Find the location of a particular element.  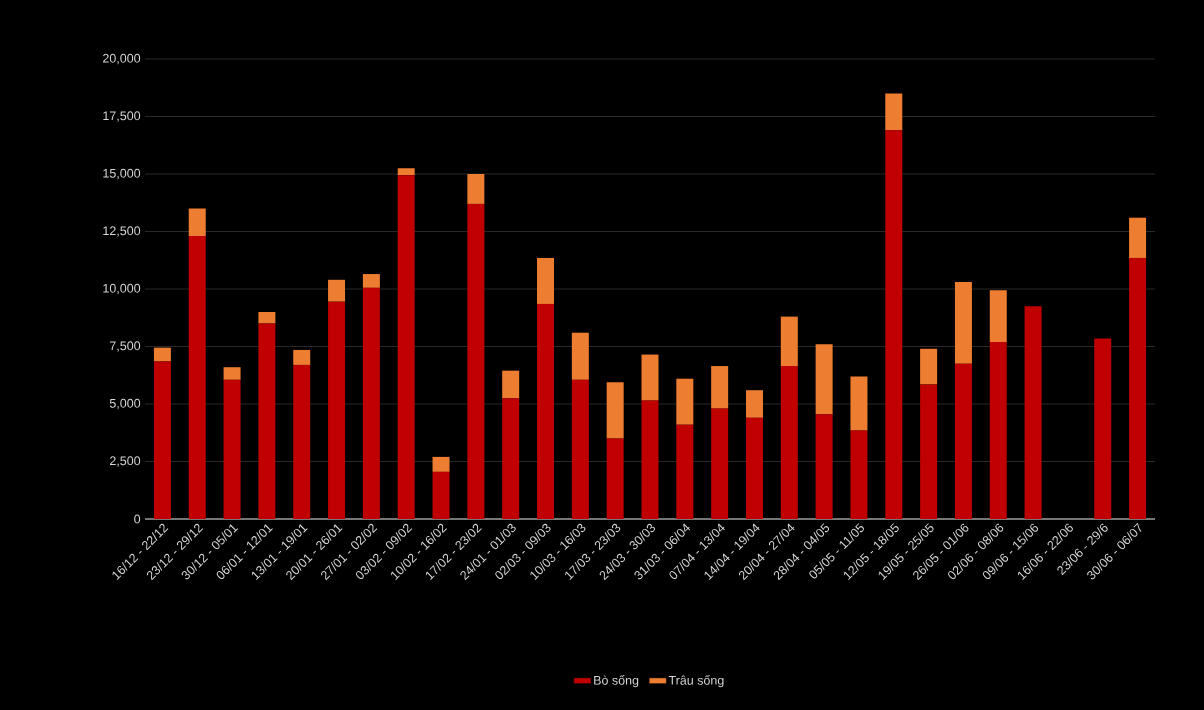

legend-label: Trâu sống is located at coordinates (696, 681).